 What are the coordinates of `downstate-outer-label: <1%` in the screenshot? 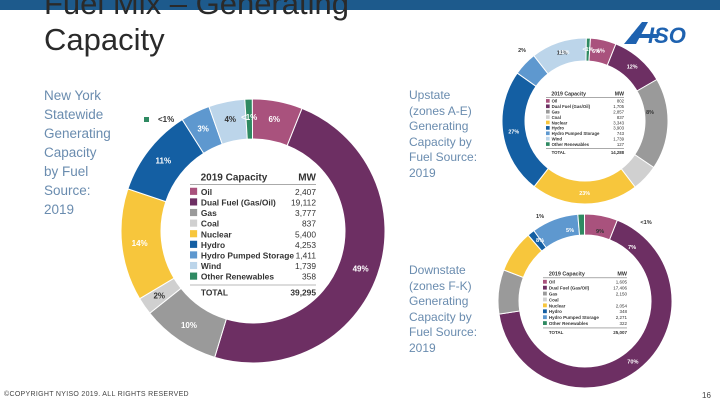 It's located at (645, 223).